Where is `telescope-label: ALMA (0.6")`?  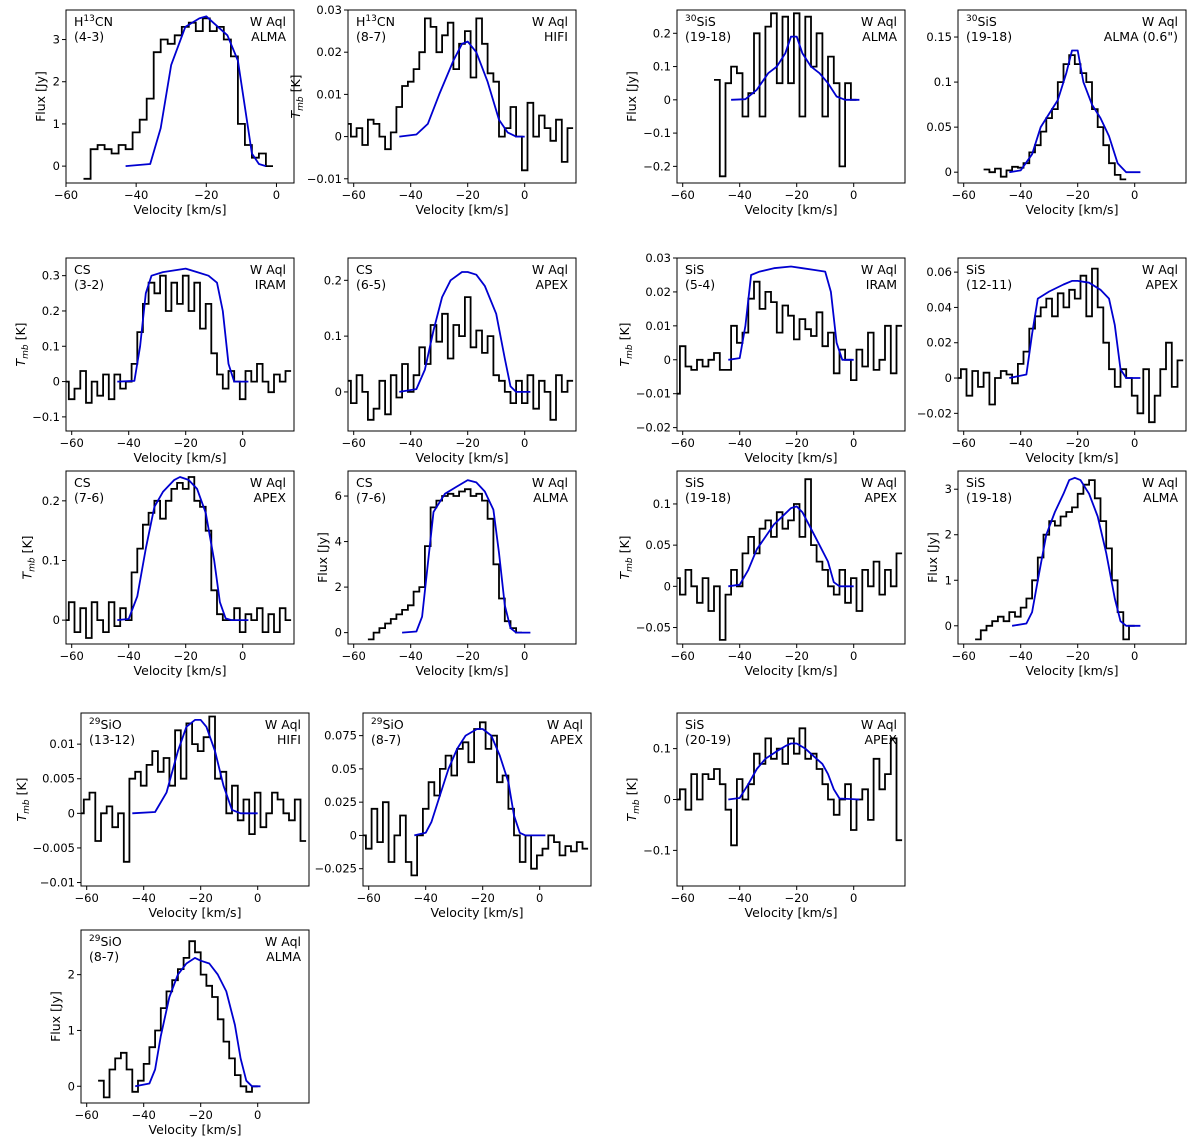
telescope-label: ALMA (0.6") is located at coordinates (1141, 36).